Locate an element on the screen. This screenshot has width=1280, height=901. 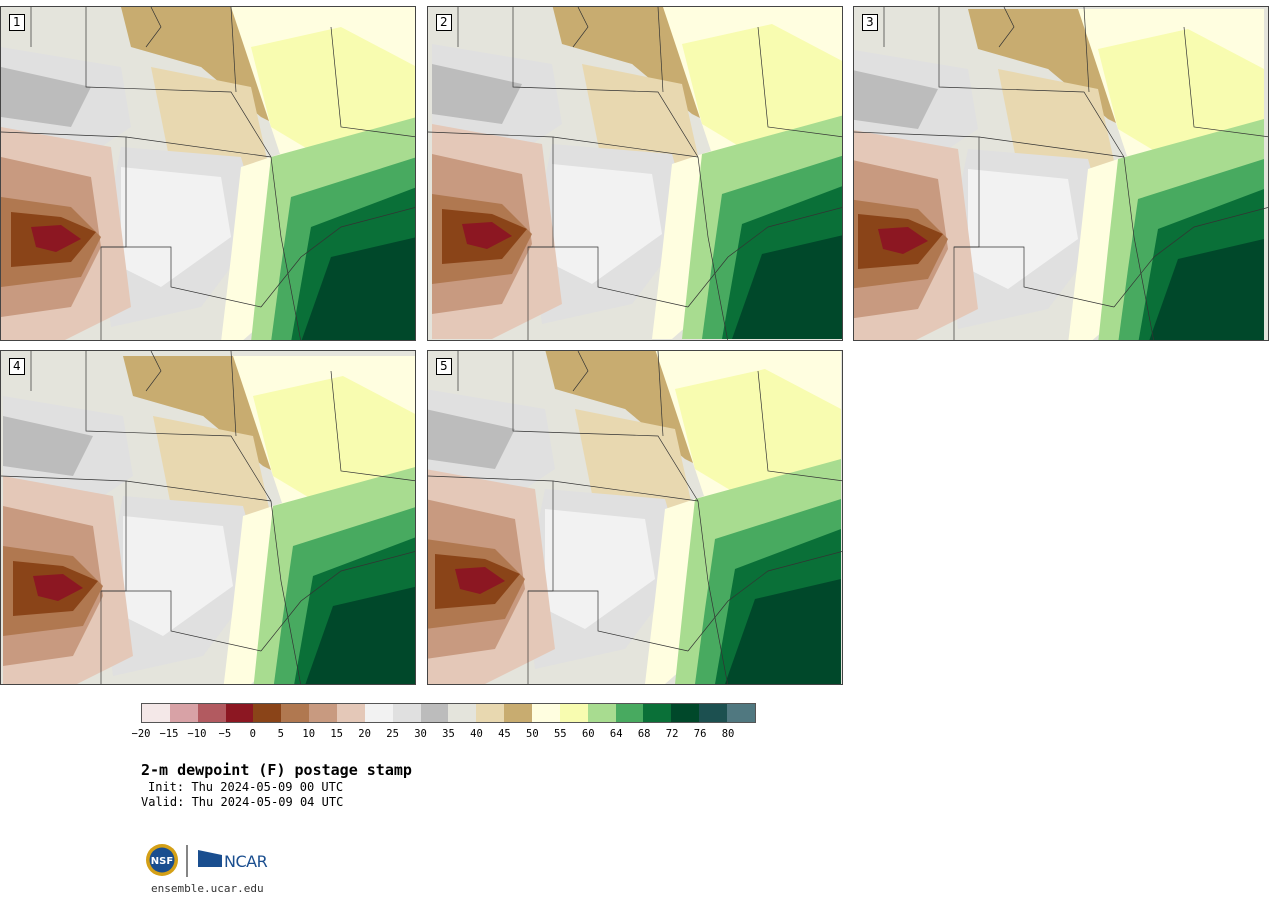
nsf-seal-globe is located at coordinates (162, 860).